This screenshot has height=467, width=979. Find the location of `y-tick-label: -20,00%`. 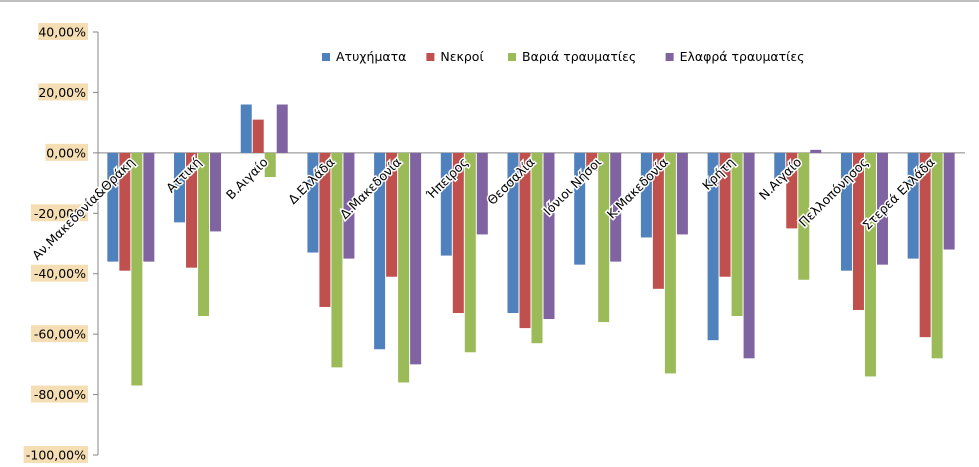

y-tick-label: -20,00% is located at coordinates (60, 213).